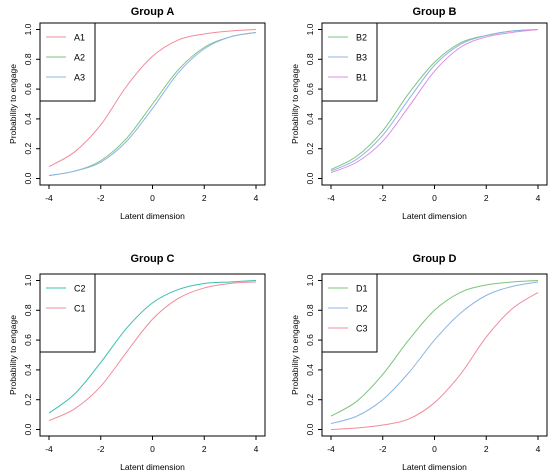 The image size is (550, 476). I want to click on chart-title: Group C, so click(153, 259).